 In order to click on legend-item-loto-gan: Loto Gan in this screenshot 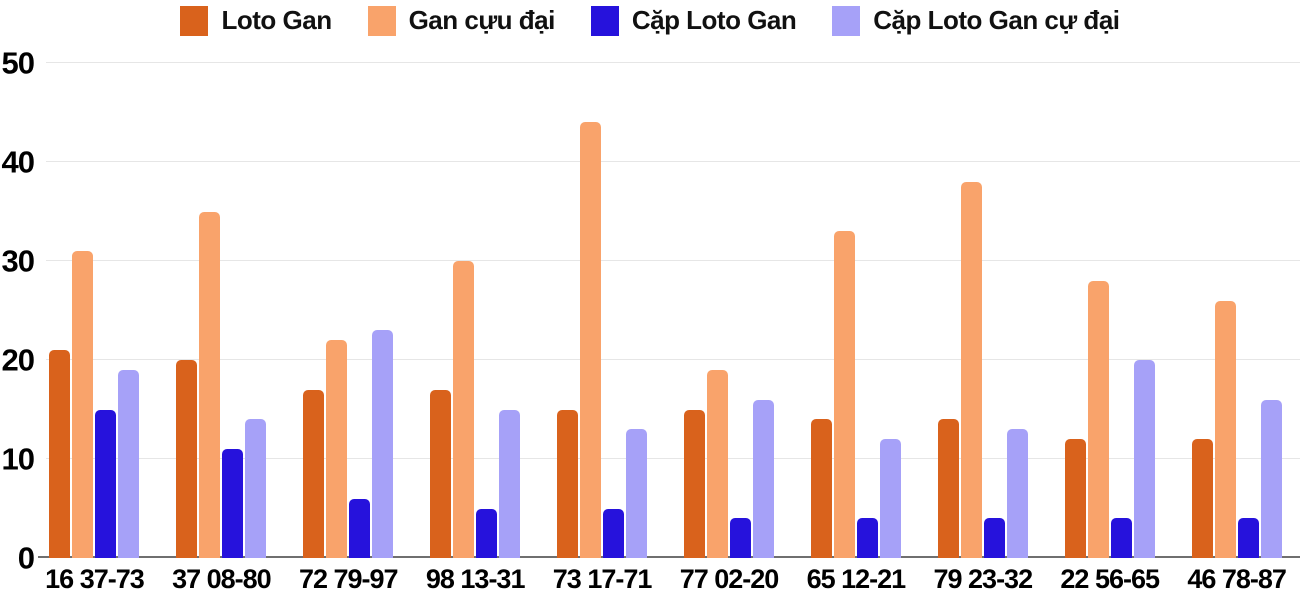, I will do `click(256, 20)`.